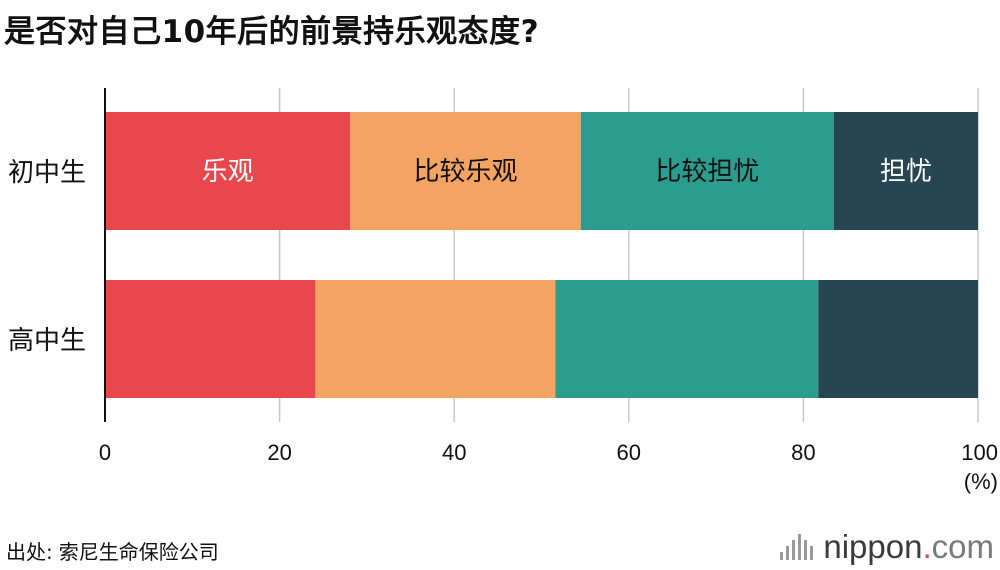 This screenshot has width=1000, height=570. I want to click on source-note: 出处: 索尼生命保险公司, so click(112, 550).